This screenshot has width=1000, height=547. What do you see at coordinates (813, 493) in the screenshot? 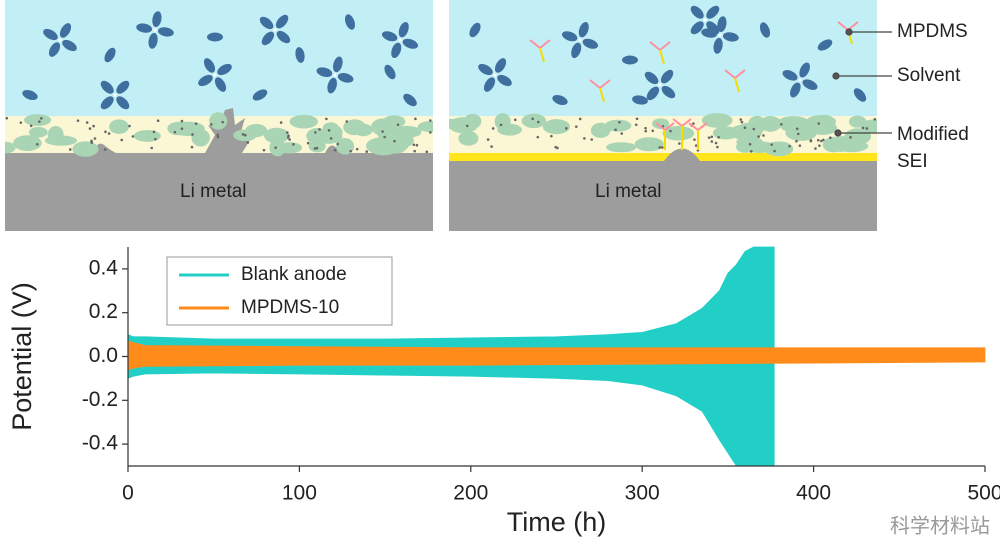
I see `x-tick-label: 400` at bounding box center [813, 493].